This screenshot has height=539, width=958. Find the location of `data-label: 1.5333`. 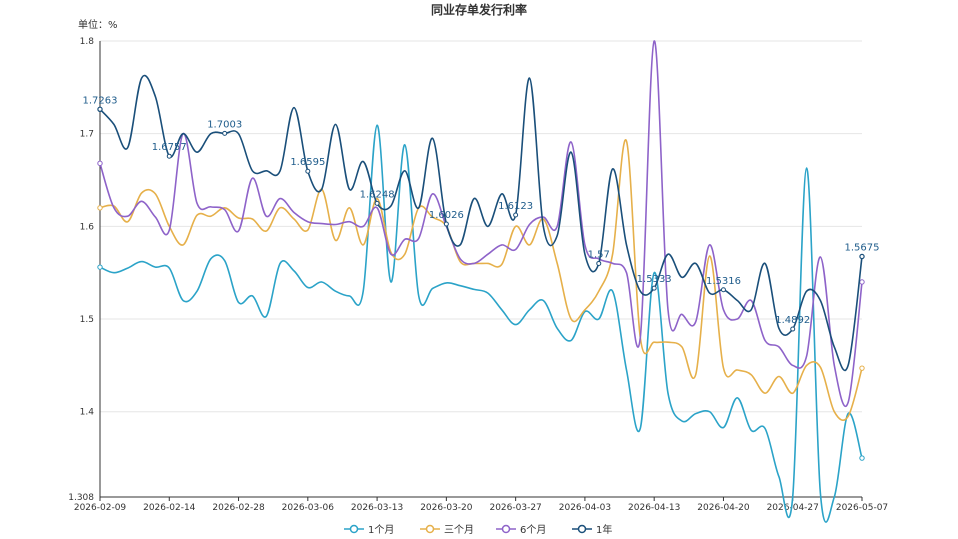

data-label: 1.5333 is located at coordinates (654, 279).